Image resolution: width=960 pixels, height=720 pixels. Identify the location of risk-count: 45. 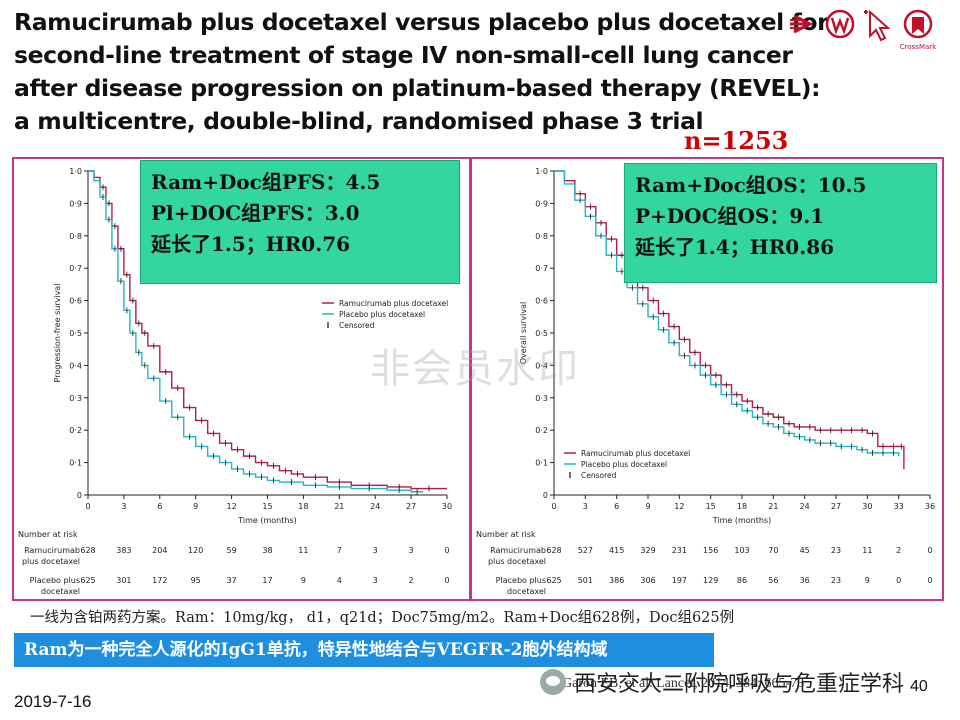
(805, 550).